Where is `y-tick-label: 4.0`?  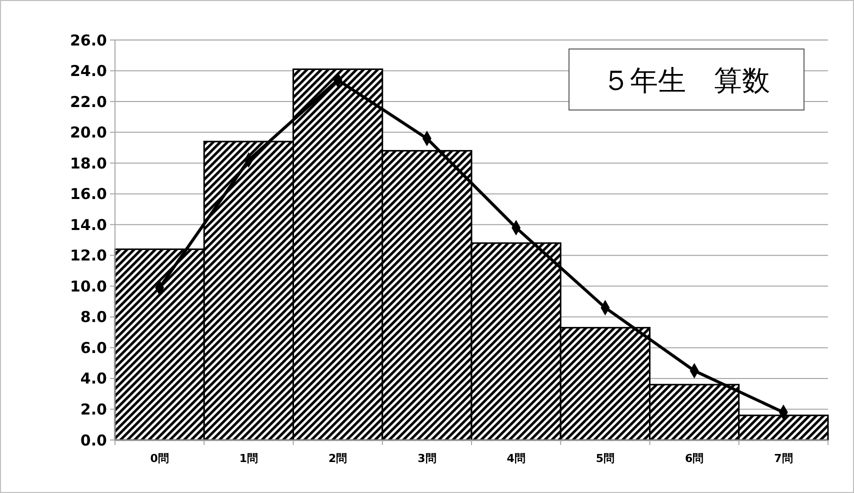 y-tick-label: 4.0 is located at coordinates (93, 379).